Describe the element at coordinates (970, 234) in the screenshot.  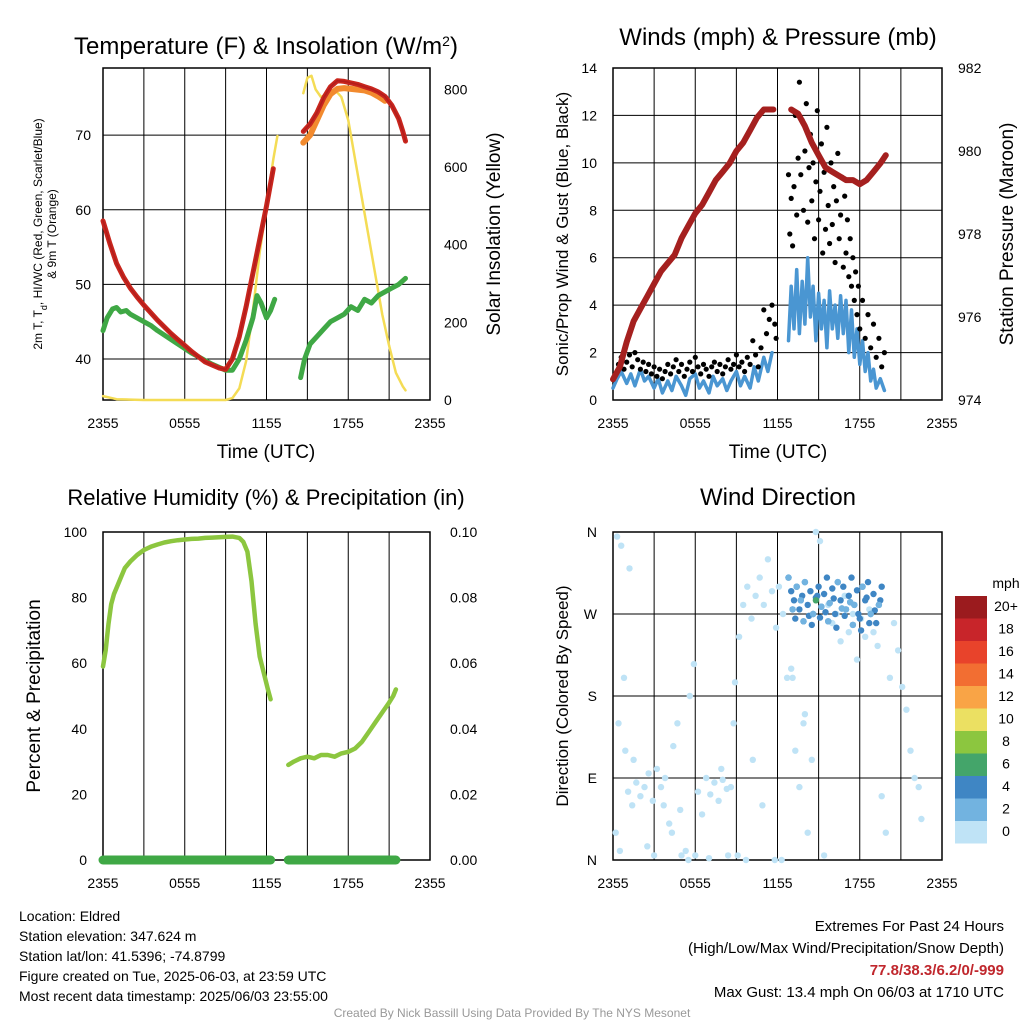
I see `wind-y2-tick-label: 978` at that location.